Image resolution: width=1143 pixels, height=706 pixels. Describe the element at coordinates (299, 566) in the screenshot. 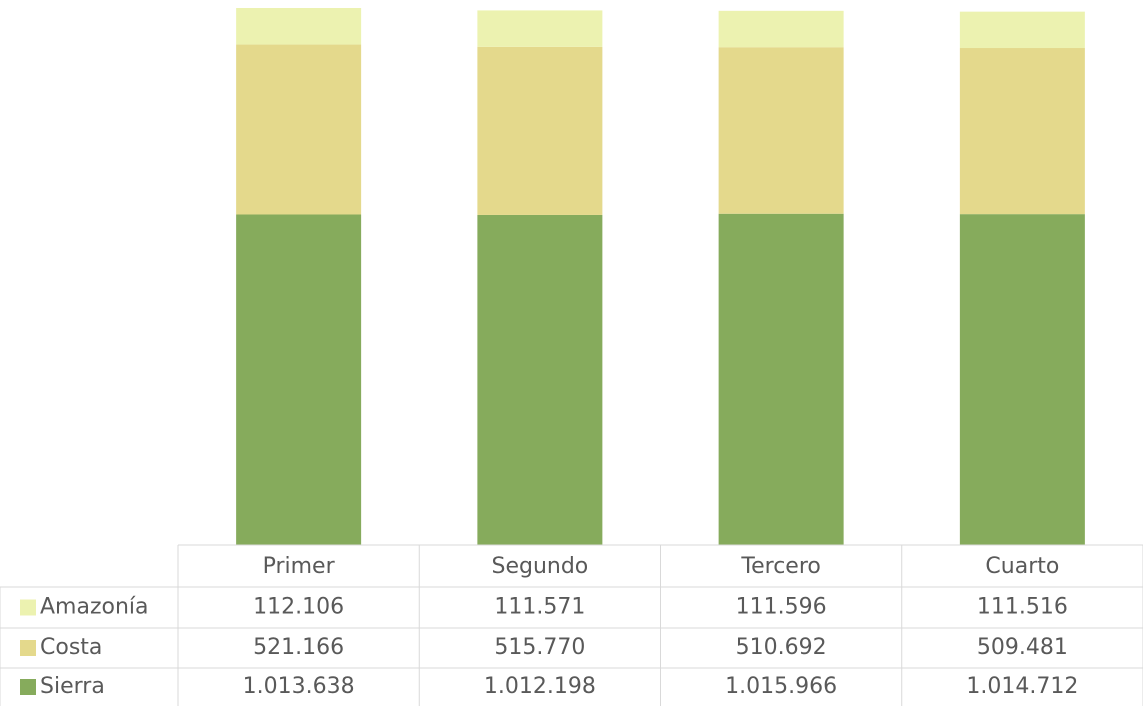

I see `column-header: Primer` at that location.